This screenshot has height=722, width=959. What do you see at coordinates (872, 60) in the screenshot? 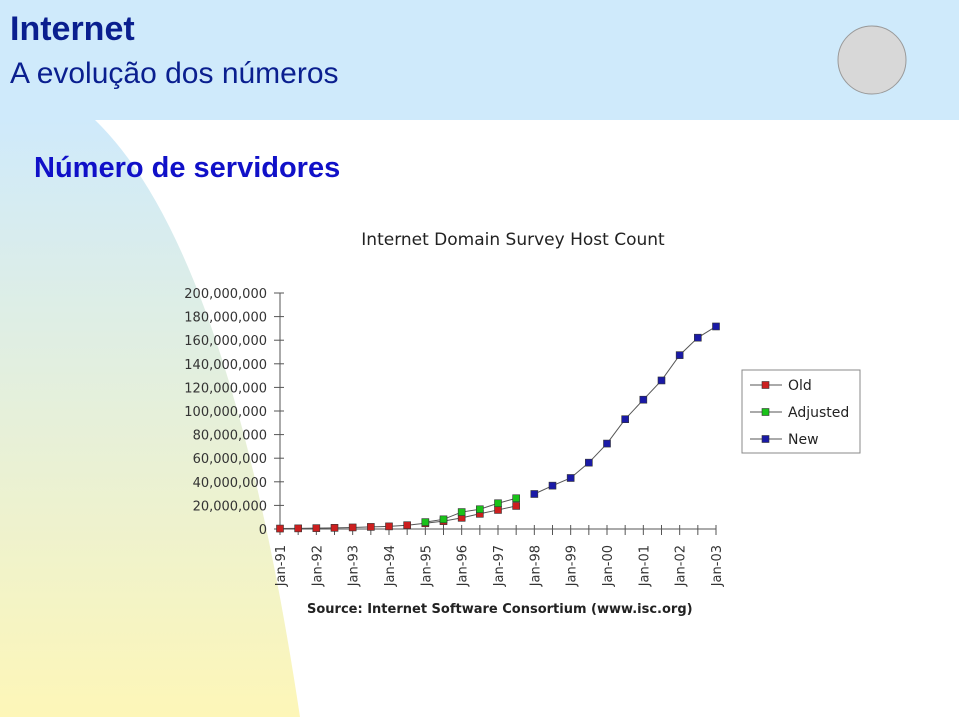
I see `globe-icon` at bounding box center [872, 60].